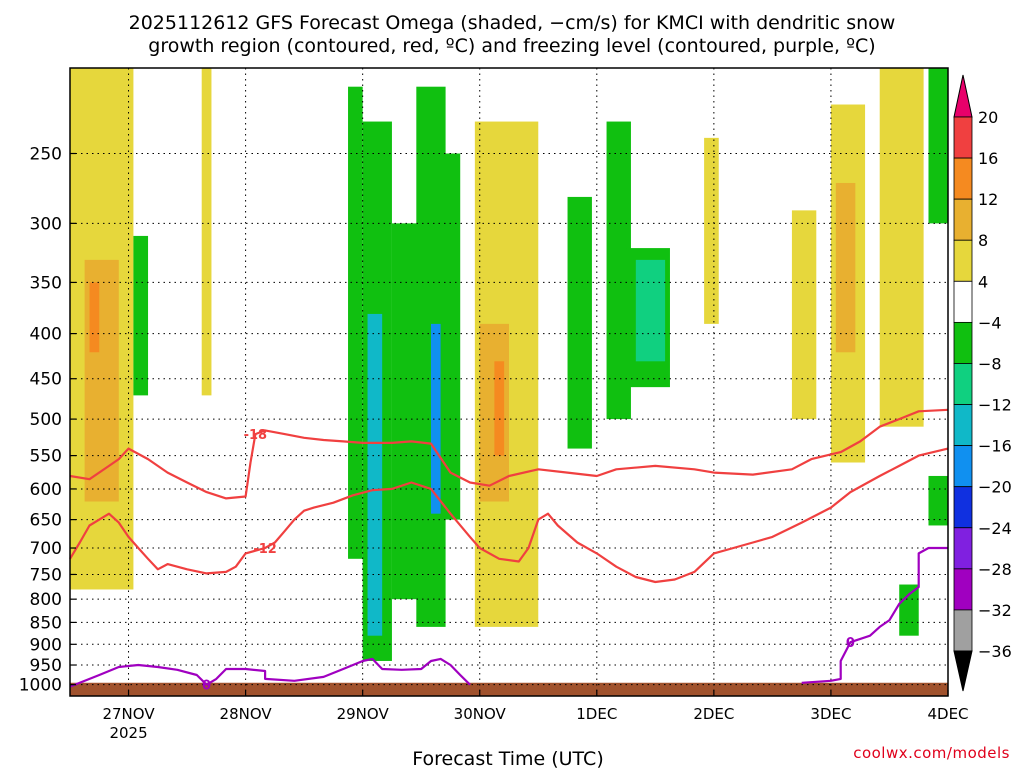  Describe the element at coordinates (46, 575) in the screenshot. I see `y-tick-label-750: 750` at that location.